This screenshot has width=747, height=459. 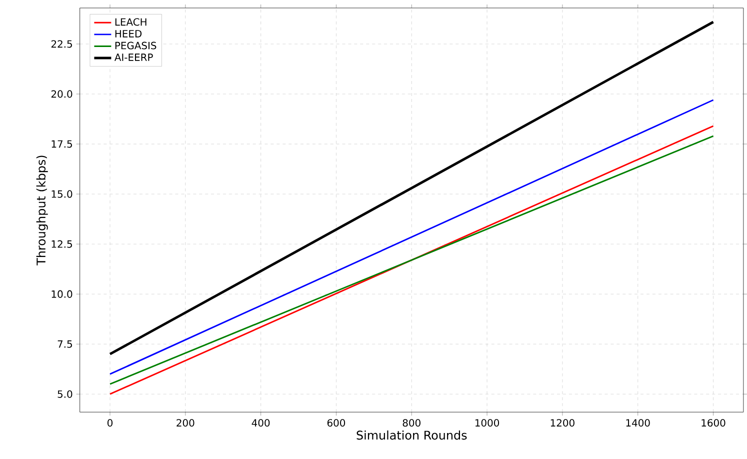 I want to click on x-tick-label: 200, so click(x=185, y=423).